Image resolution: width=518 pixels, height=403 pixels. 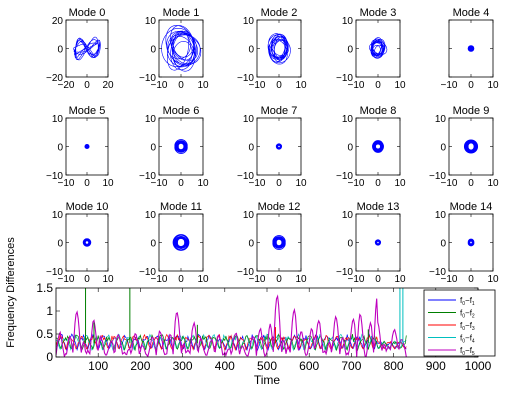 I want to click on mode-panel: Mode 12 −10 0 10 10 0 −10, so click(x=272, y=243).